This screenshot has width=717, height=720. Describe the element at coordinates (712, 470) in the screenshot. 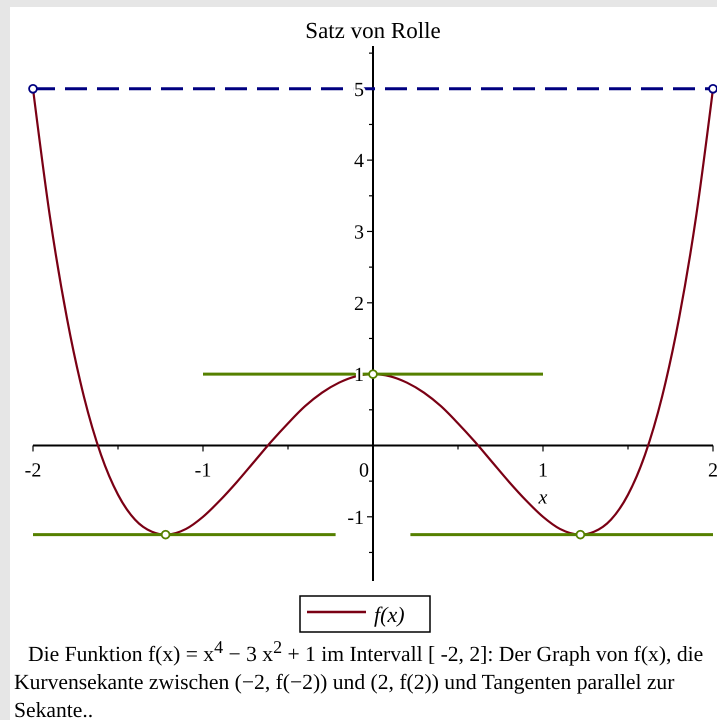

I see `x-tick-label: 2` at that location.